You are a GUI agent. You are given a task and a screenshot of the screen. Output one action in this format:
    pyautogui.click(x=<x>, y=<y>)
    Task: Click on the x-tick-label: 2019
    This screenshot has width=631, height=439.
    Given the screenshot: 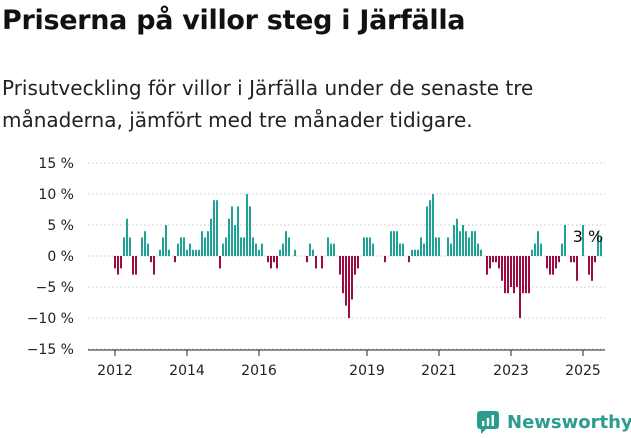 What is the action you would take?
    pyautogui.click(x=367, y=371)
    